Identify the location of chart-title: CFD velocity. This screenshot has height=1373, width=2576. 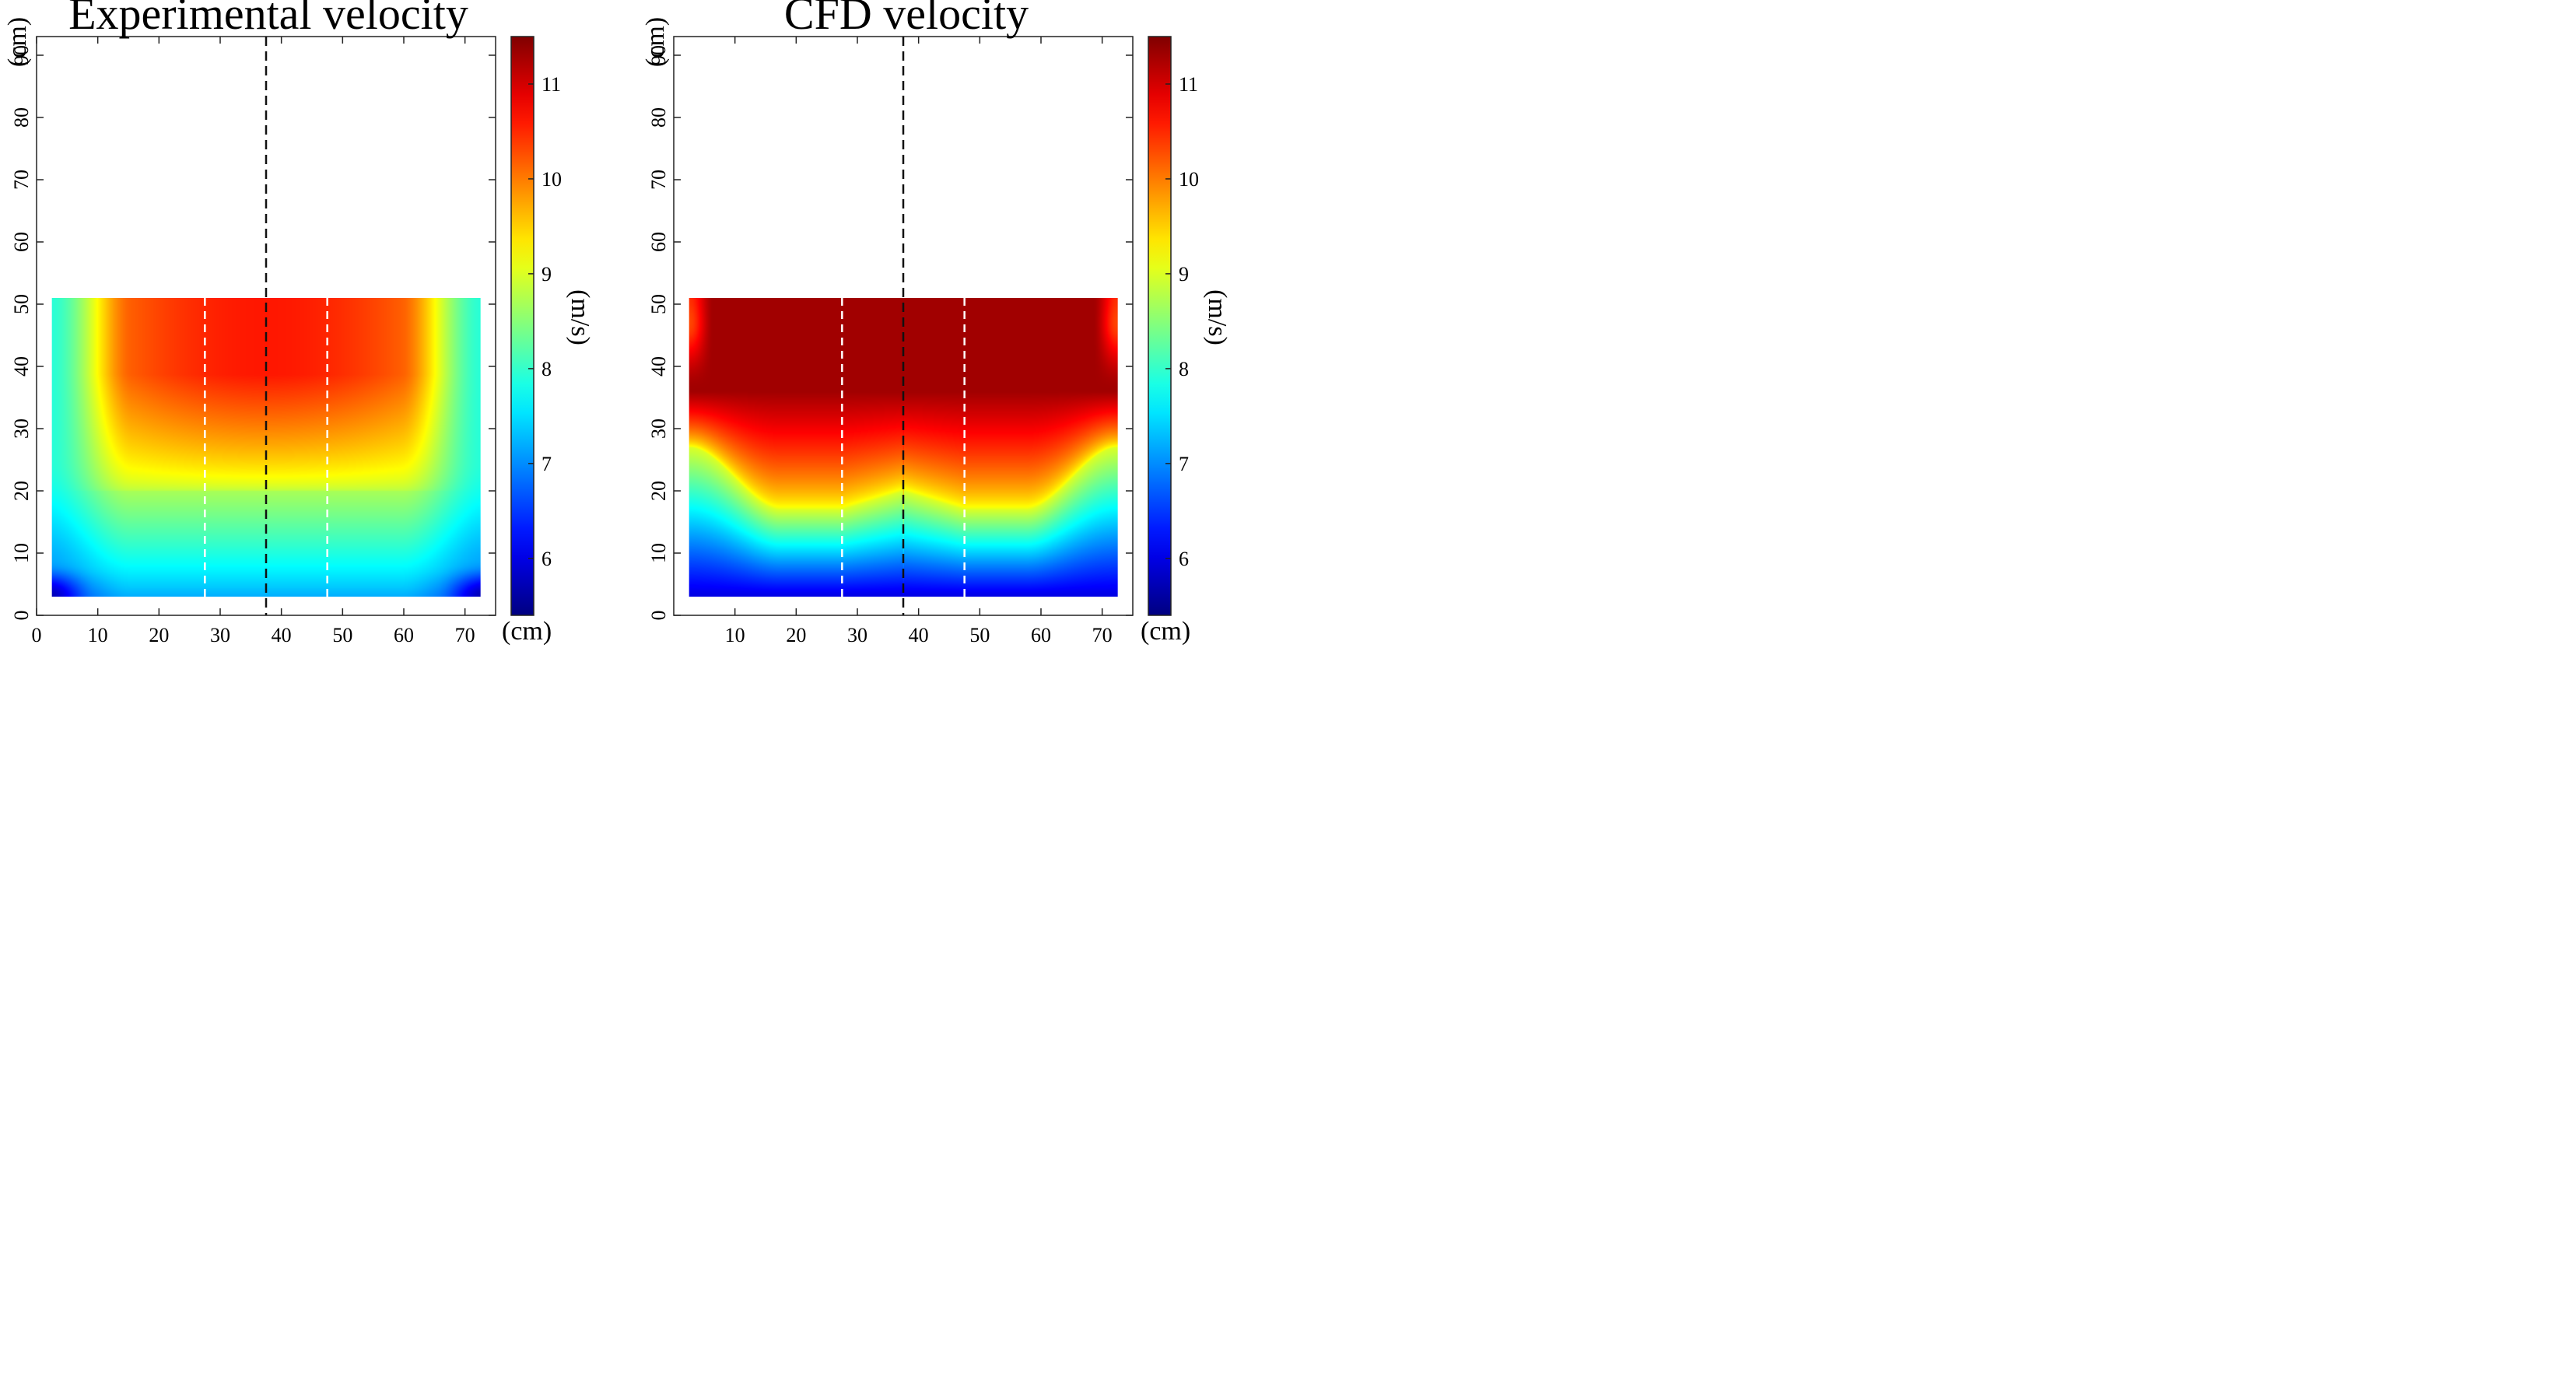
(907, 19).